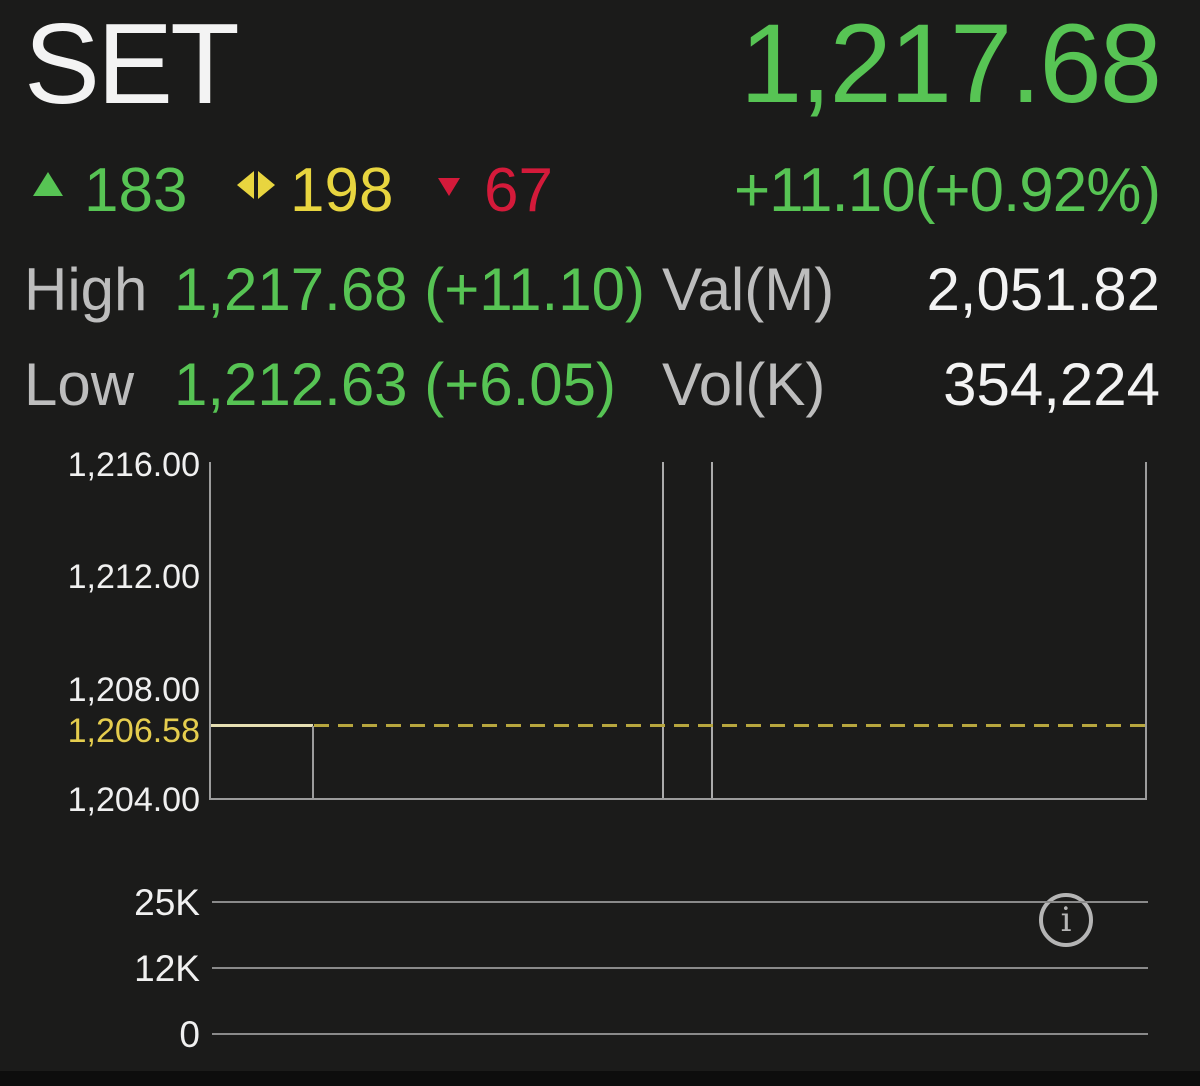 The width and height of the screenshot is (1200, 1086). Describe the element at coordinates (342, 190) in the screenshot. I see `unchanged-count: 198` at that location.